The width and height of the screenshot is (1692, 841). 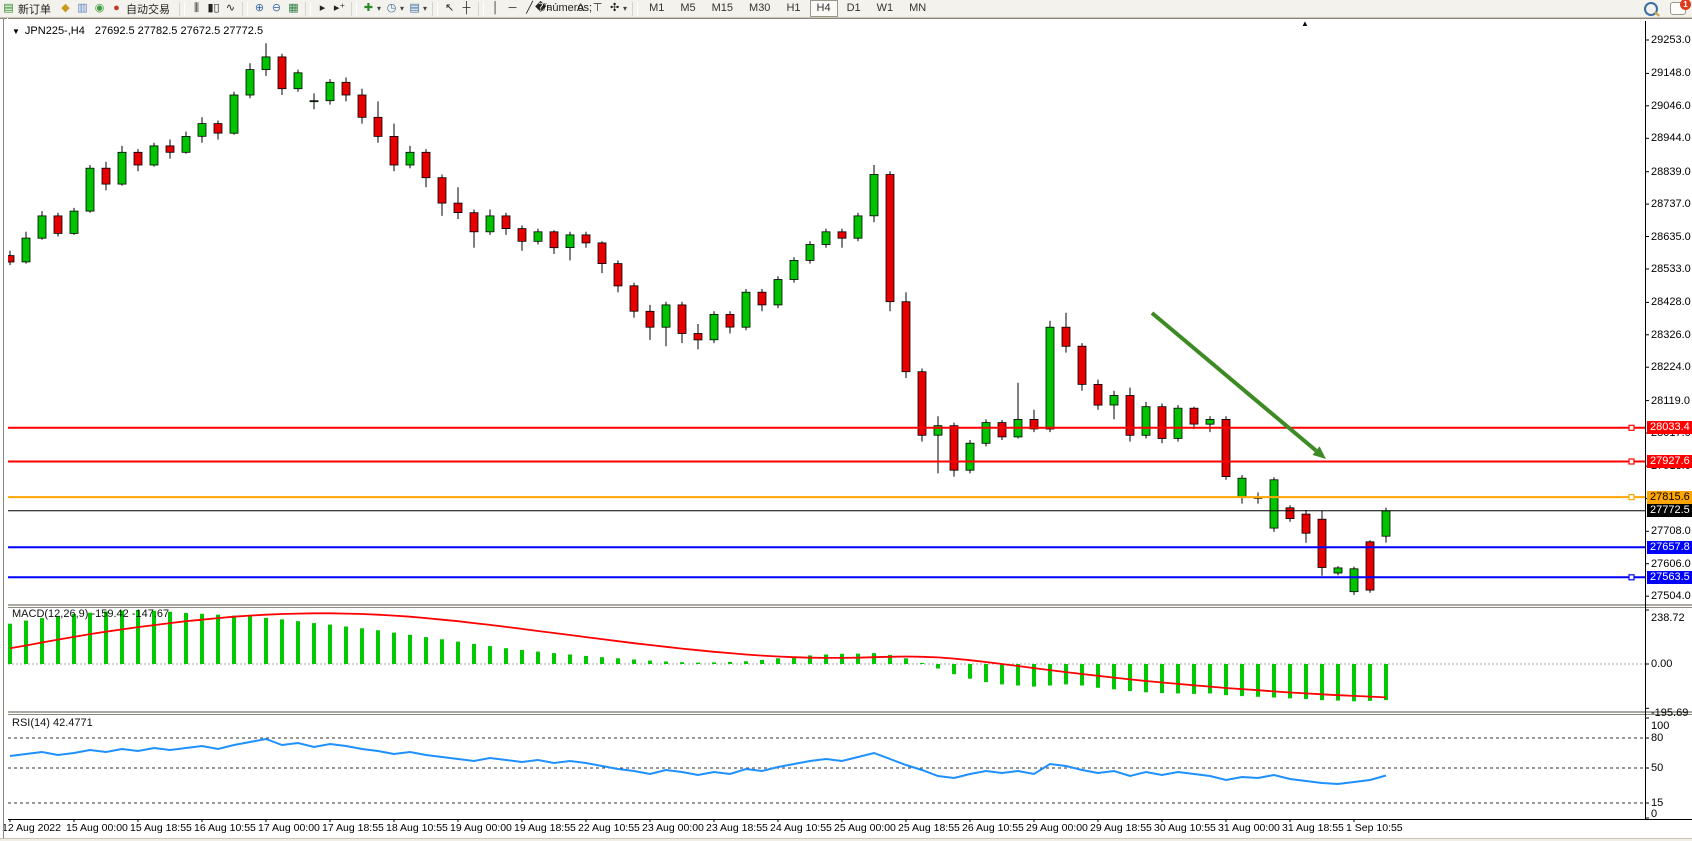 What do you see at coordinates (466, 8) in the screenshot?
I see `crosshair-icon: ┼` at bounding box center [466, 8].